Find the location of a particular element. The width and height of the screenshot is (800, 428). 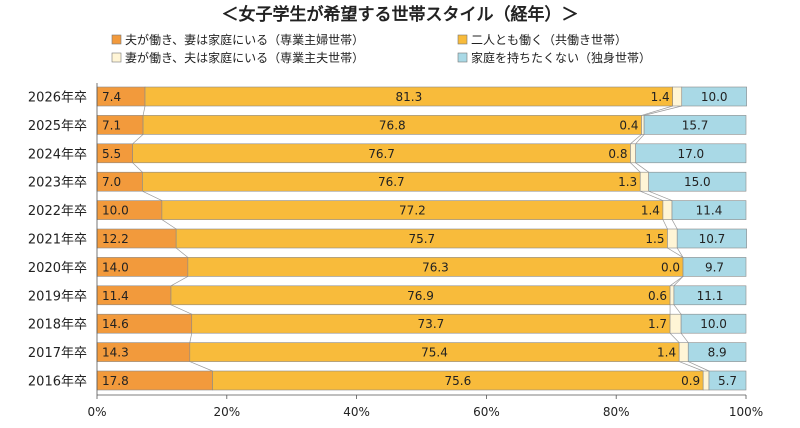

data-label: 9.7 is located at coordinates (714, 267).